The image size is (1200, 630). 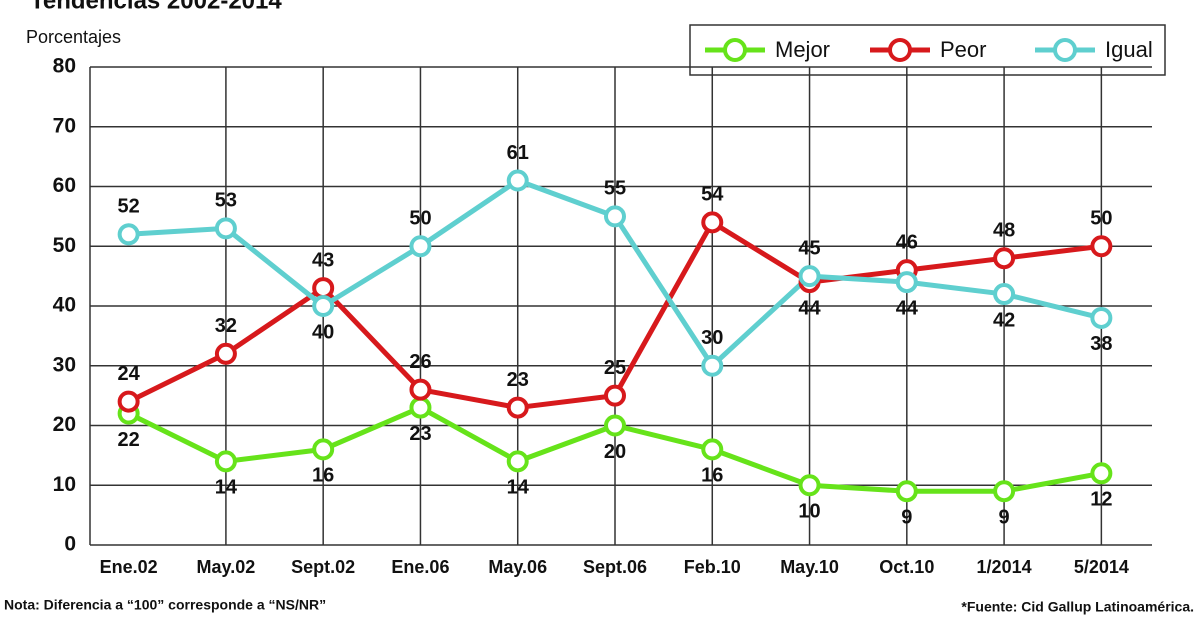 What do you see at coordinates (323, 260) in the screenshot?
I see `data-label: 43` at bounding box center [323, 260].